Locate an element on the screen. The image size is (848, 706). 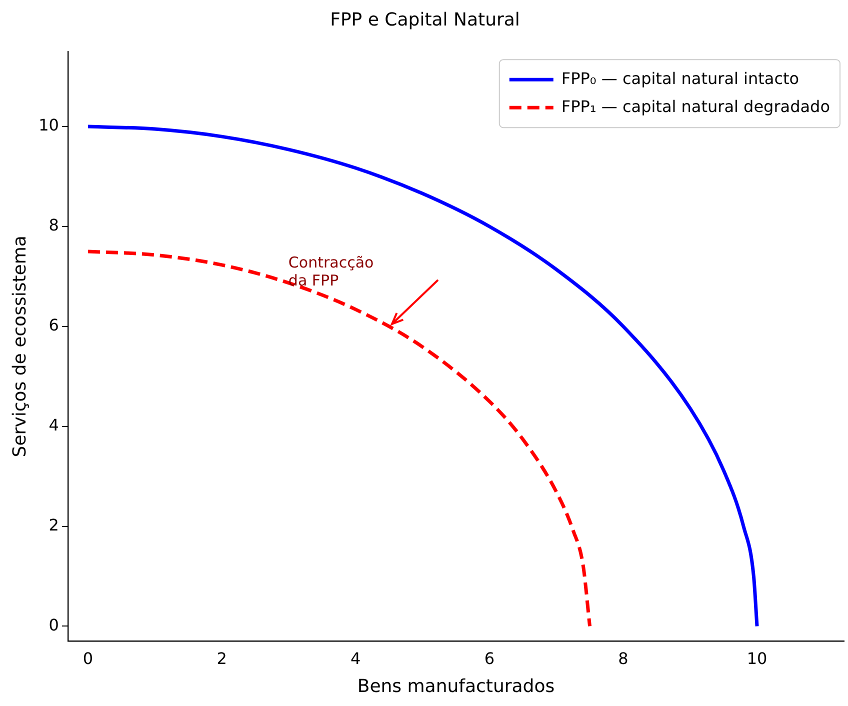
y-tick-label: 6 is located at coordinates (53, 325).